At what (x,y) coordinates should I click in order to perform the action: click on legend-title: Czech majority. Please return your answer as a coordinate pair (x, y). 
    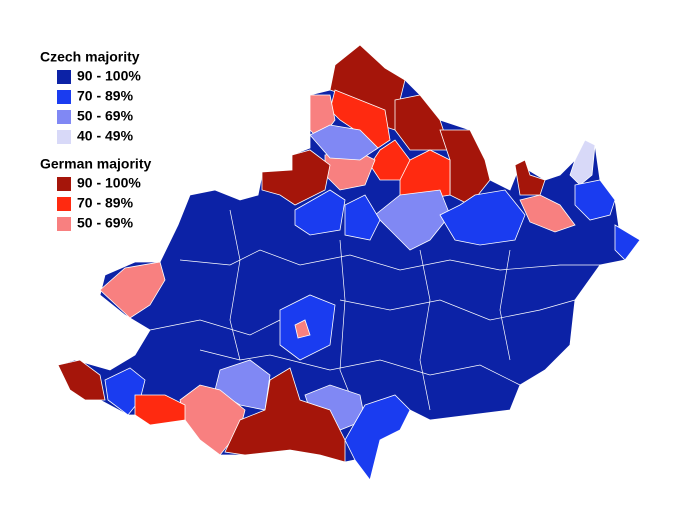
    Looking at the image, I should click on (90, 57).